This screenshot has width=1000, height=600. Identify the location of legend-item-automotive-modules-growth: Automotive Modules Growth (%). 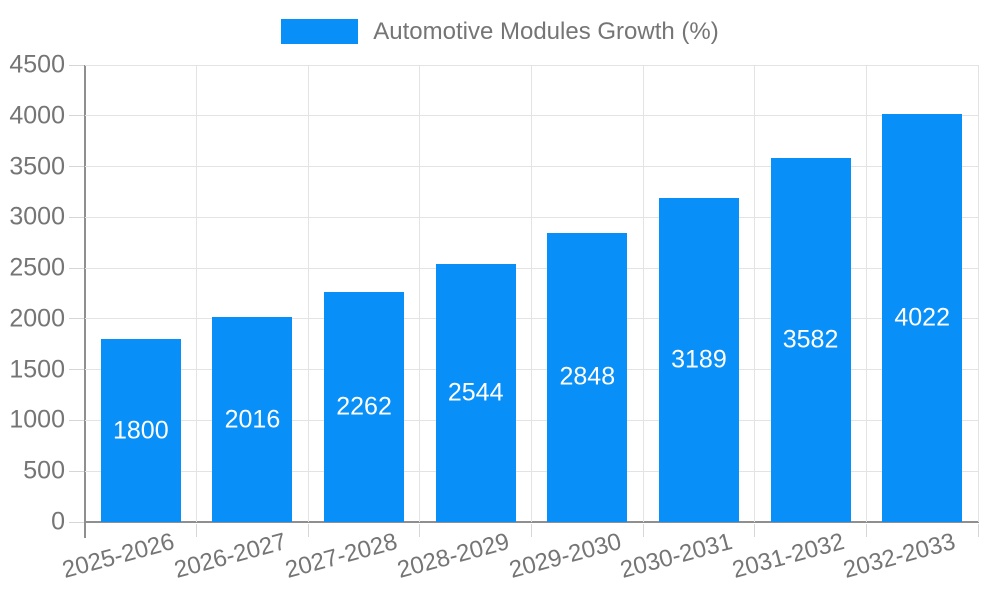
(500, 31).